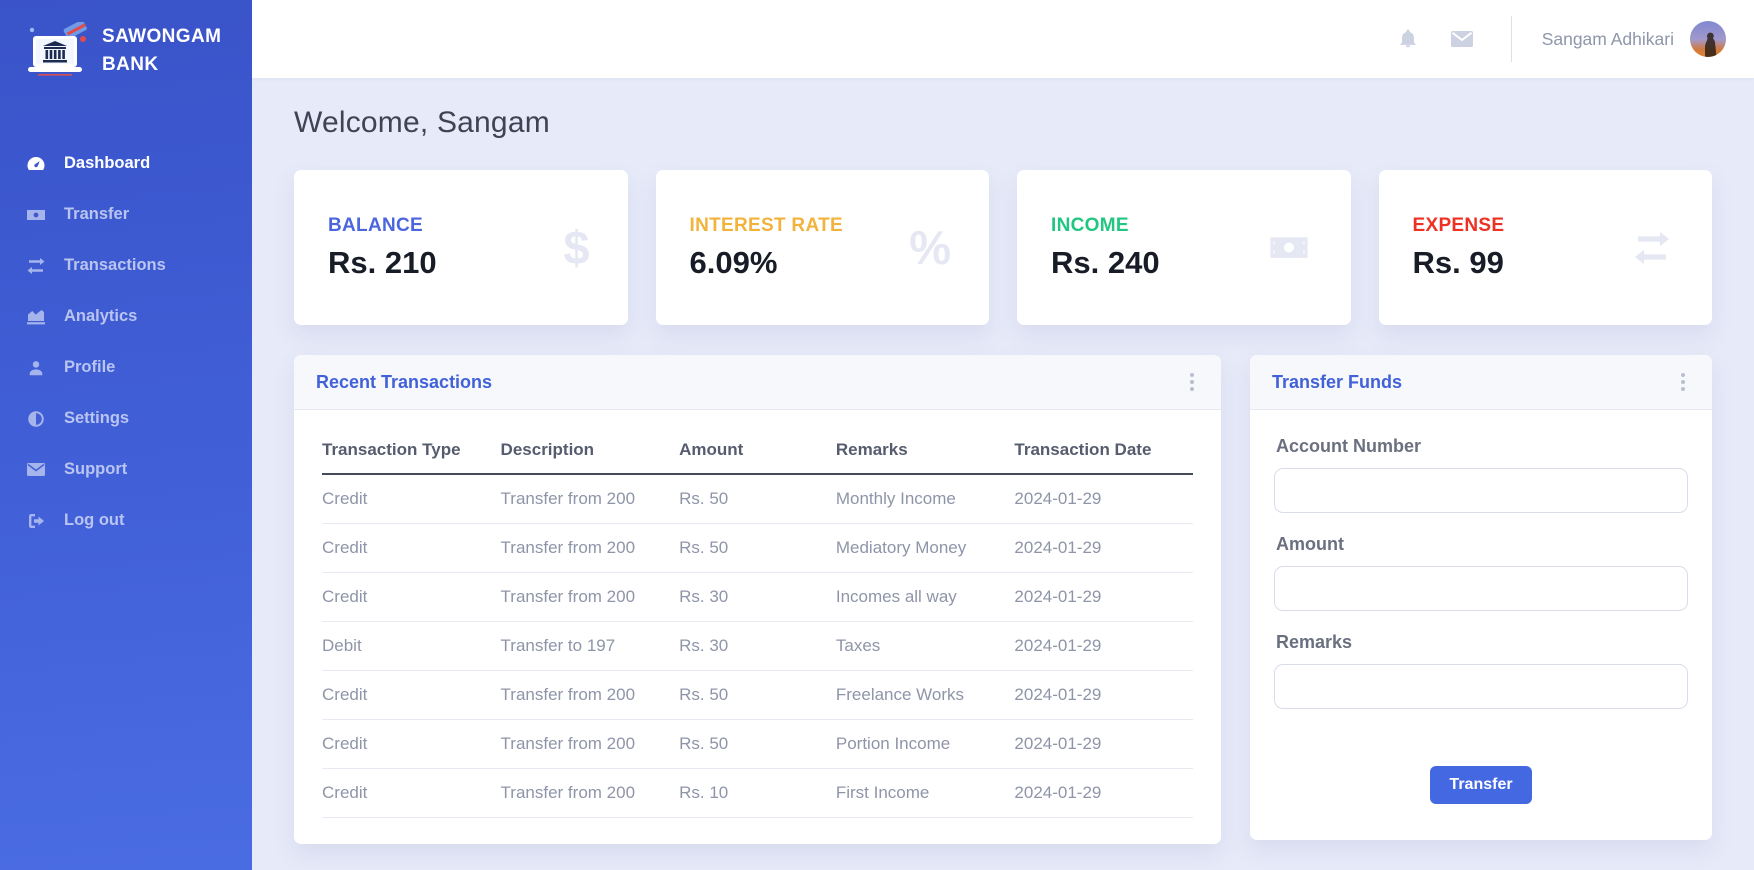 This screenshot has width=1754, height=870. I want to click on sidebar-item-label: Analytics, so click(101, 316).